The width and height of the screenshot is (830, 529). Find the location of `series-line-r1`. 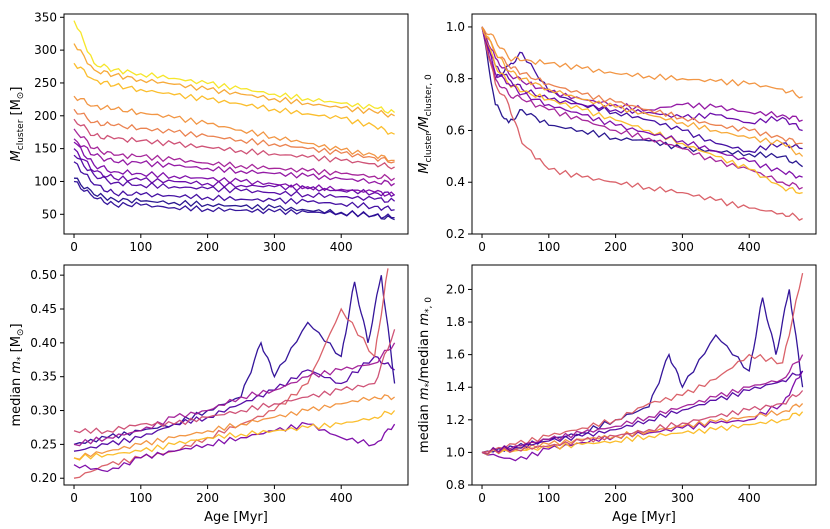

series-line-r1 is located at coordinates (642, 371).